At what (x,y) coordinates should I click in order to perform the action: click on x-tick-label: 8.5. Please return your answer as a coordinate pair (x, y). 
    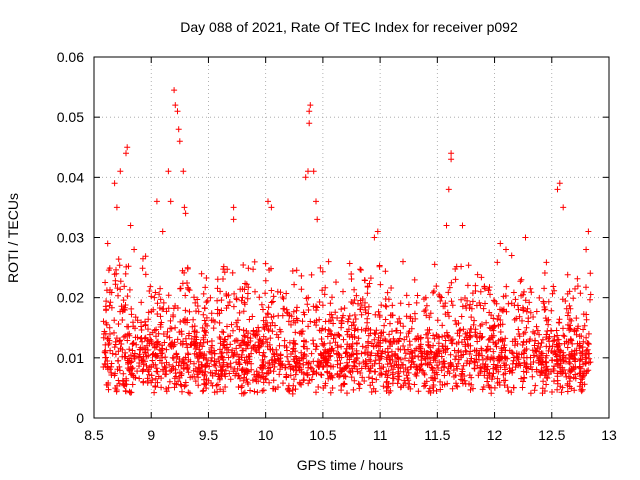
    Looking at the image, I should click on (94, 435).